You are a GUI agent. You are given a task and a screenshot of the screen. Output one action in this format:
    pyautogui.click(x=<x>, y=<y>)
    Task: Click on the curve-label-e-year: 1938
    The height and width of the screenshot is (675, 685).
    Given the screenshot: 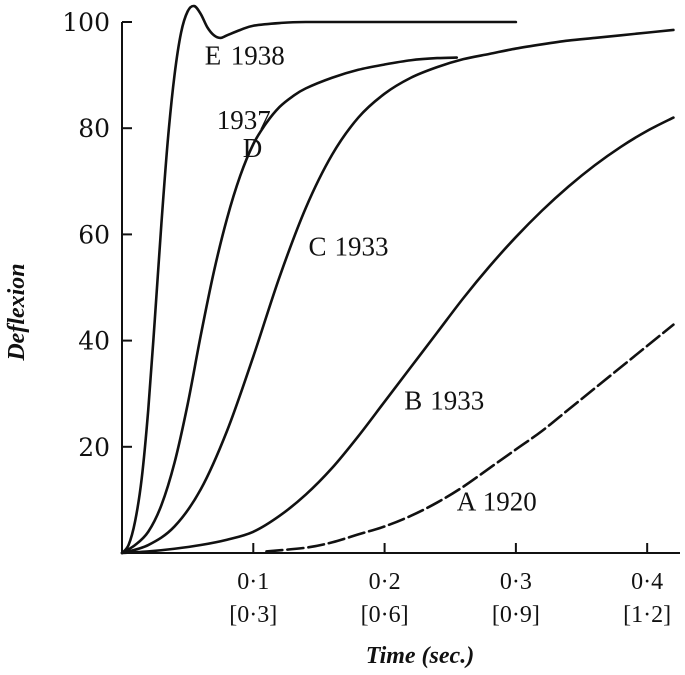 What is the action you would take?
    pyautogui.click(x=258, y=55)
    